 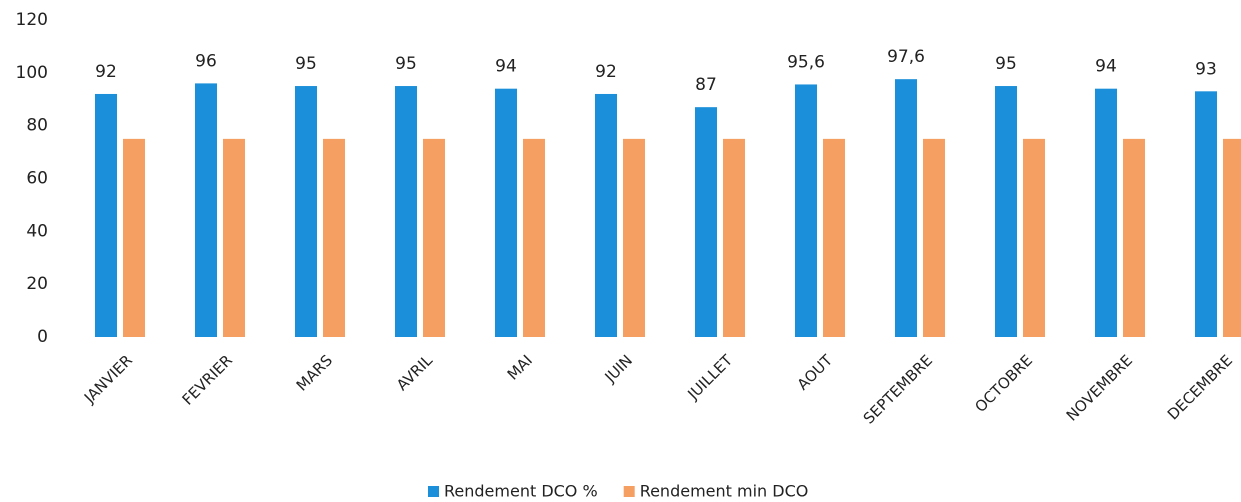 I want to click on y-tick-label: 20, so click(x=37, y=284).